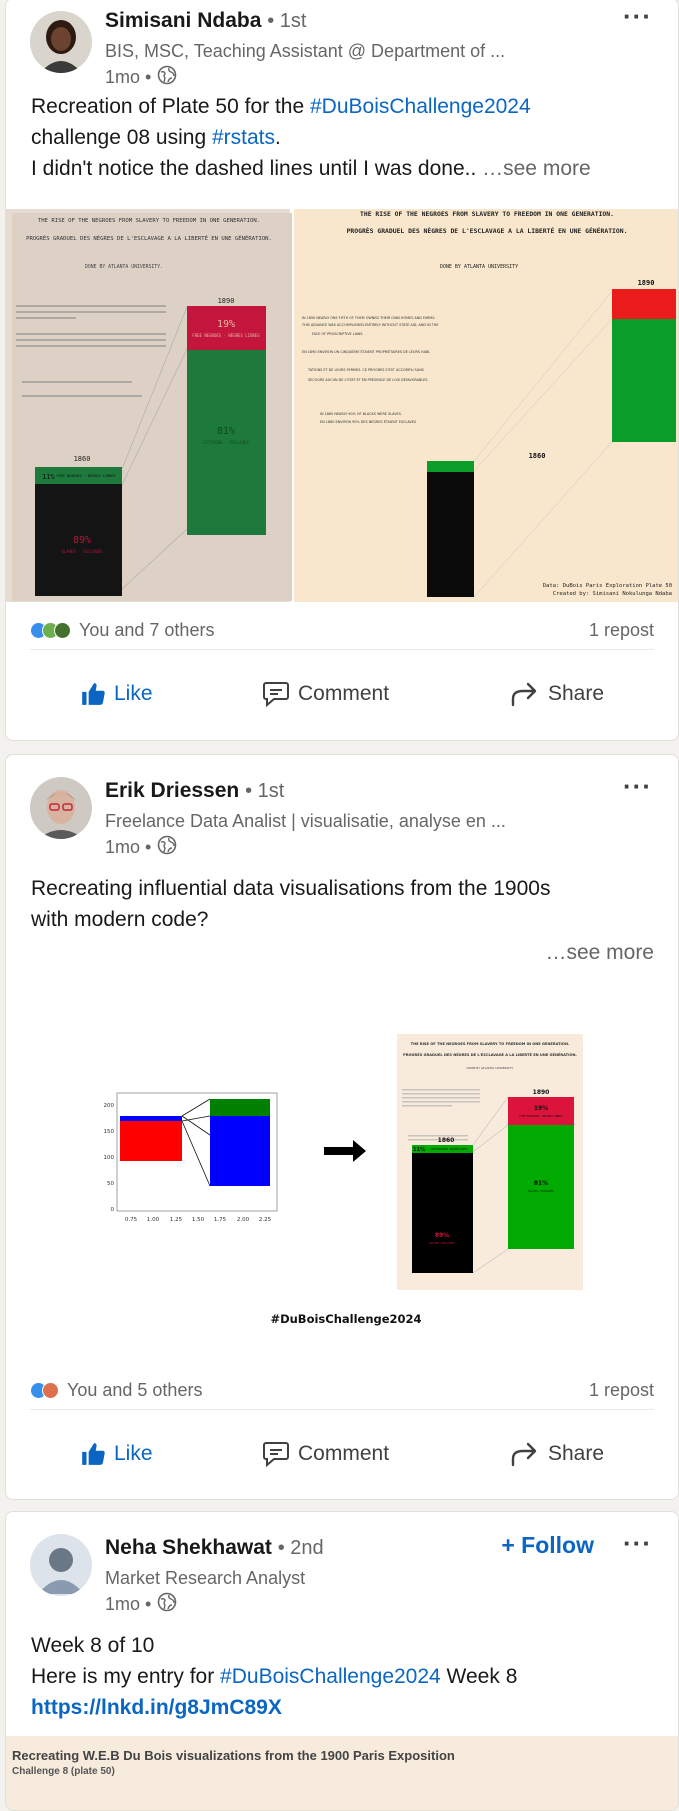  I want to click on social-counts: You and 7 others 1 repost, so click(342, 628).